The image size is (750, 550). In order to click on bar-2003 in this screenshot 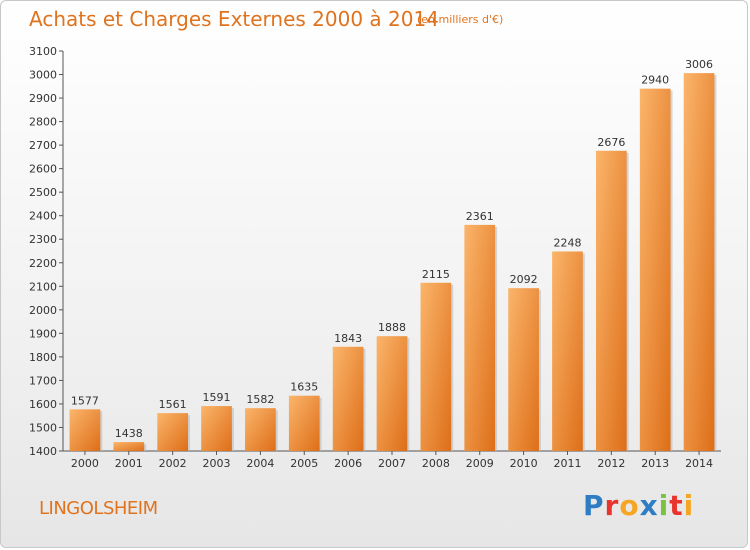, I will do `click(216, 428)`.